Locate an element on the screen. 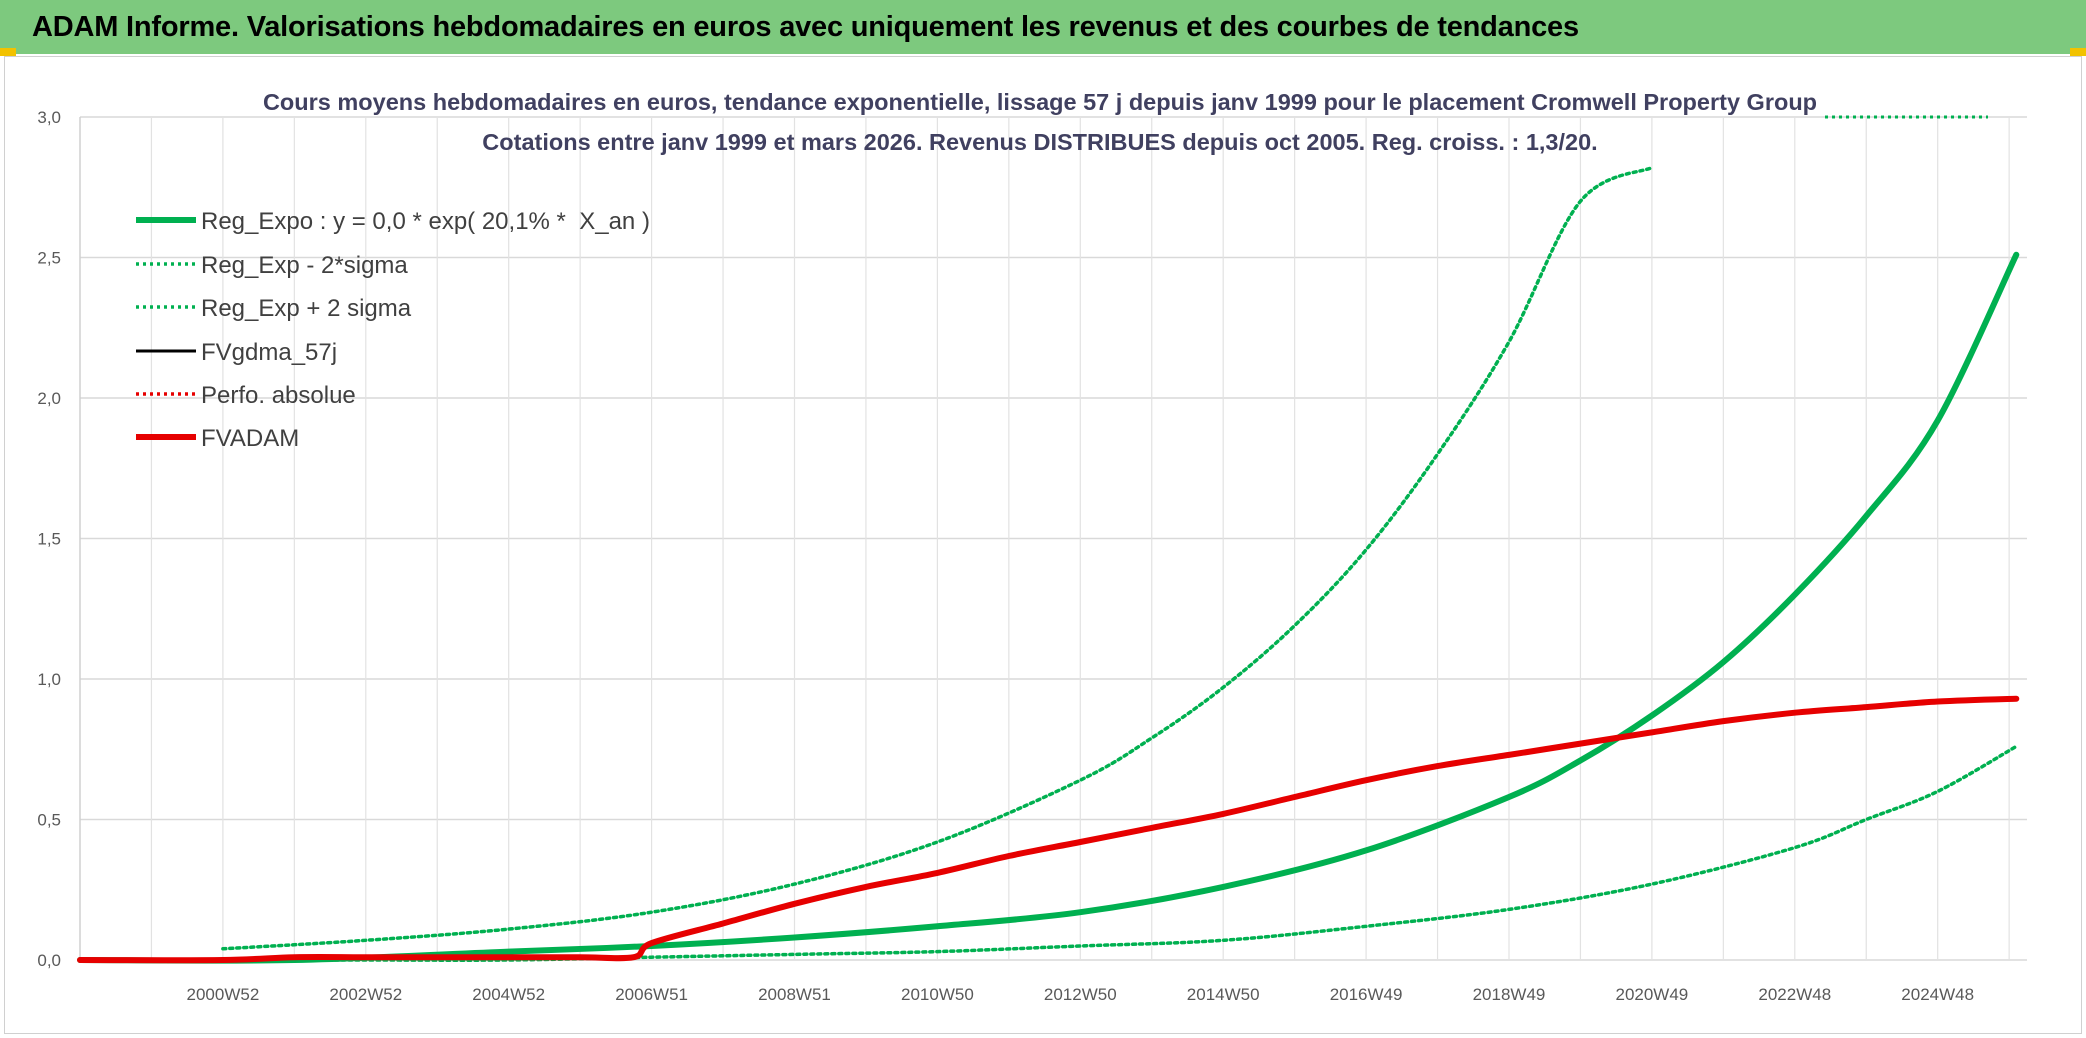 The width and height of the screenshot is (2086, 1038). legend-label-reg-exp-plus: Reg_Exp + 2 sigma is located at coordinates (306, 308).